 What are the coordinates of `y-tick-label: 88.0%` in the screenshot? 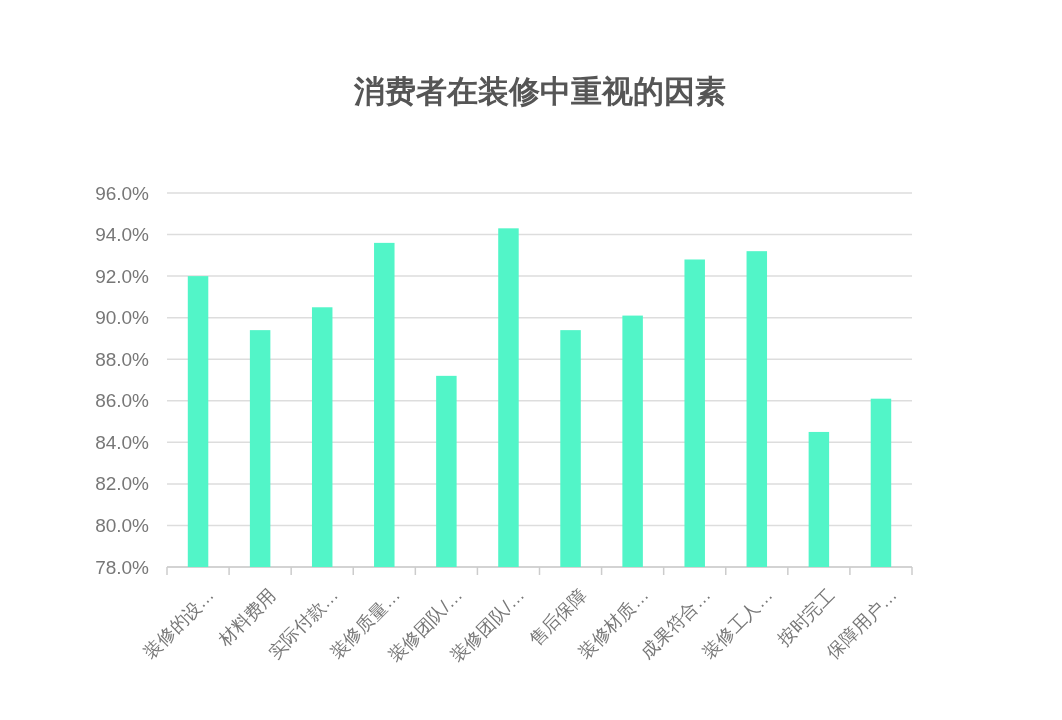 It's located at (122, 359).